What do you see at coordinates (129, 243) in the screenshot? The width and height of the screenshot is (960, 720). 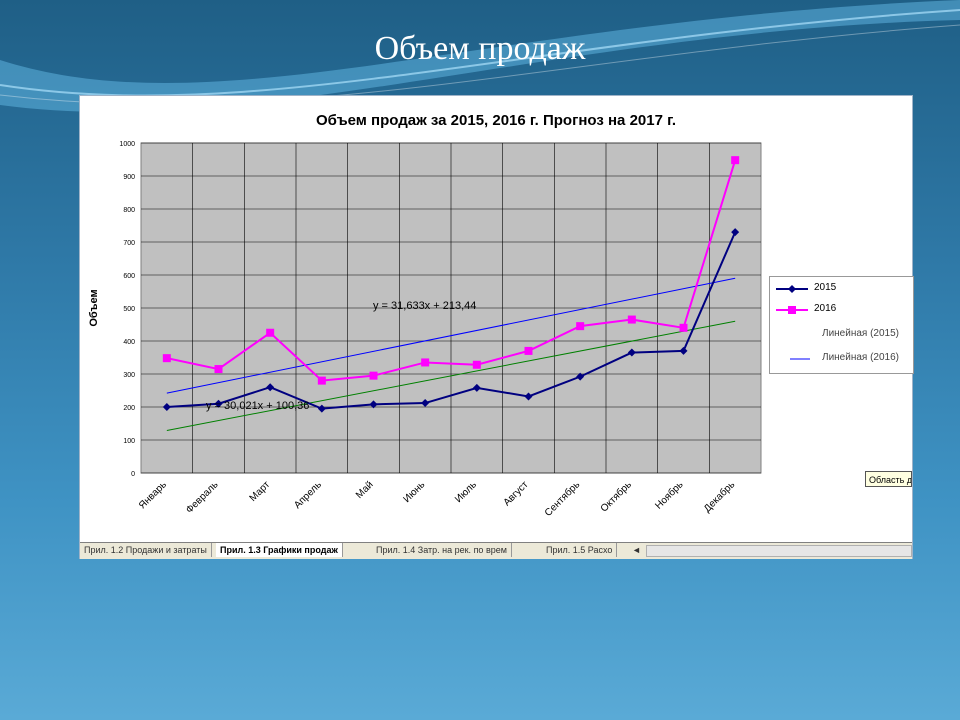 I see `y-tick-label: 700` at bounding box center [129, 243].